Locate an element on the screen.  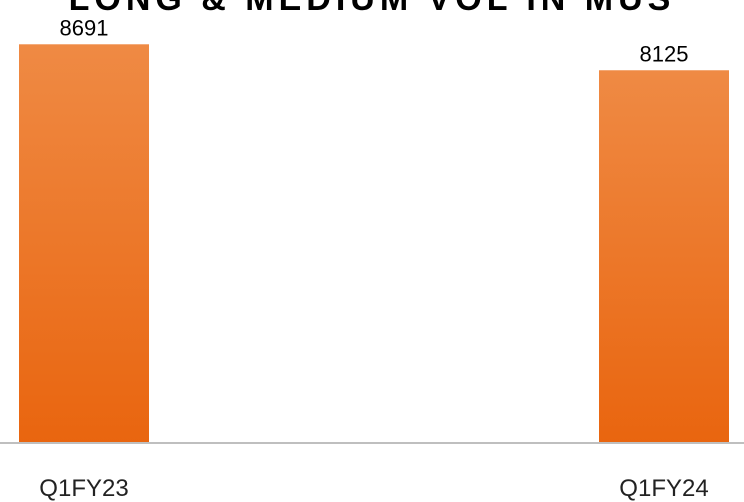
x-tick-label-q1fy23: Q1FY23 is located at coordinates (83, 488).